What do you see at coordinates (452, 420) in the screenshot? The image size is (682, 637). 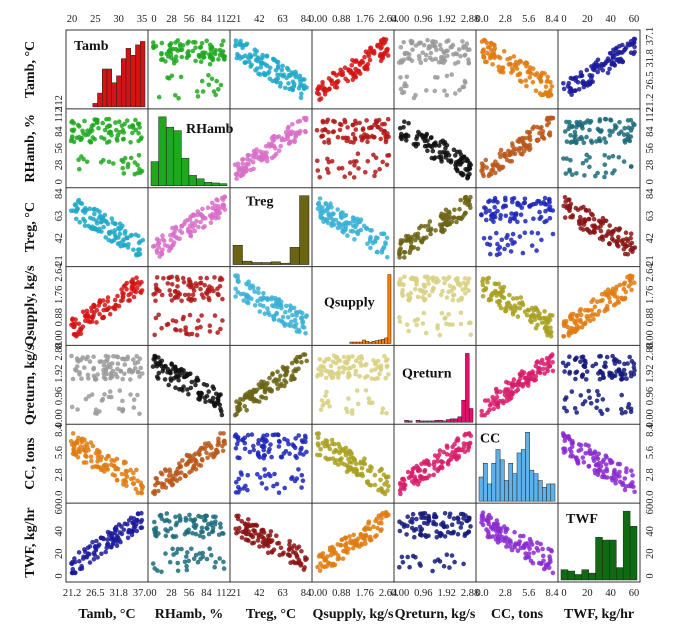 I see `histogram-bar-qreturn` at bounding box center [452, 420].